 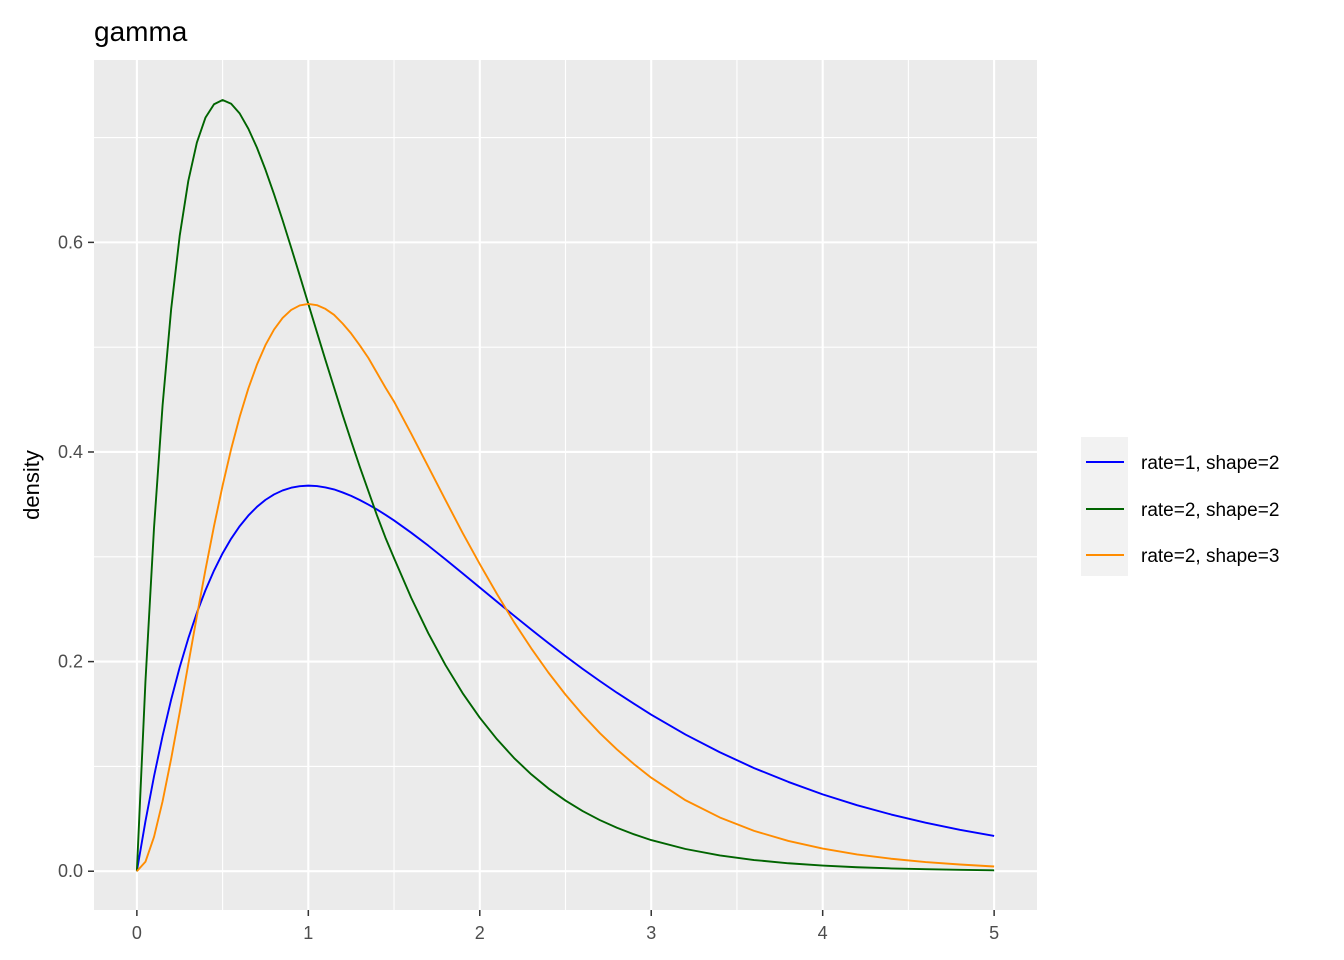 I want to click on chart-title: gamma, so click(x=141, y=31).